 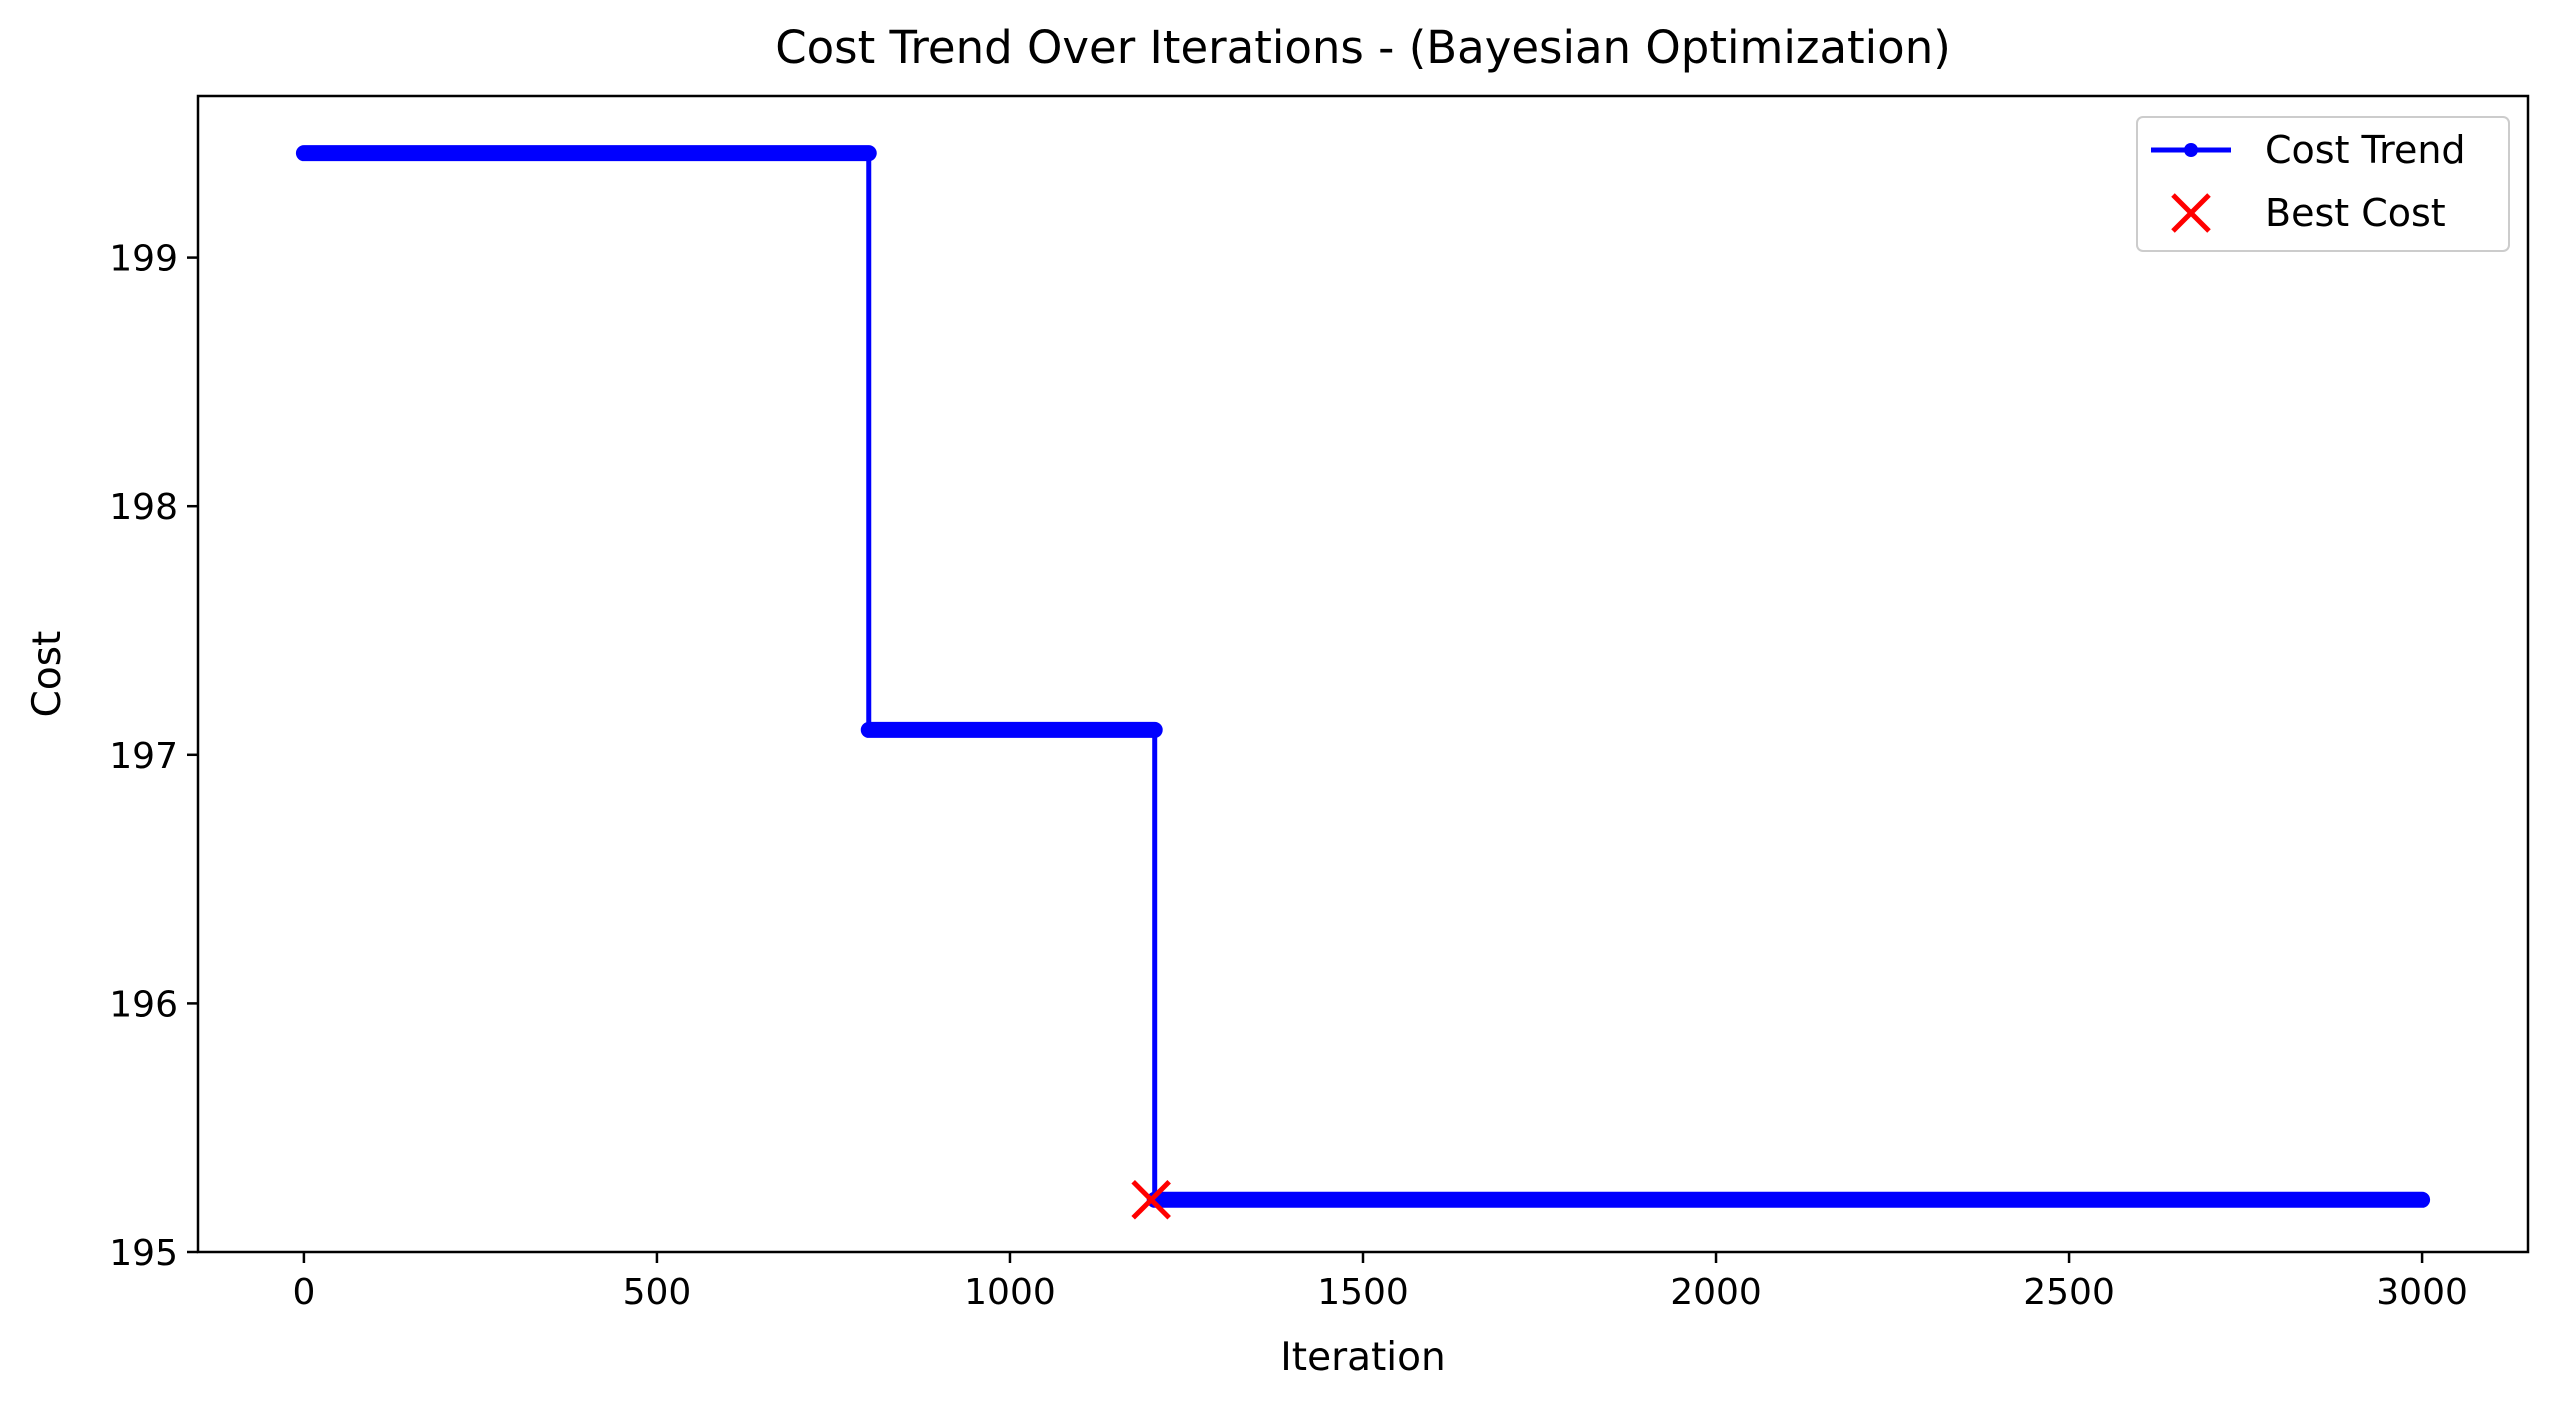 What do you see at coordinates (143, 259) in the screenshot?
I see `y-tick-label: 199` at bounding box center [143, 259].